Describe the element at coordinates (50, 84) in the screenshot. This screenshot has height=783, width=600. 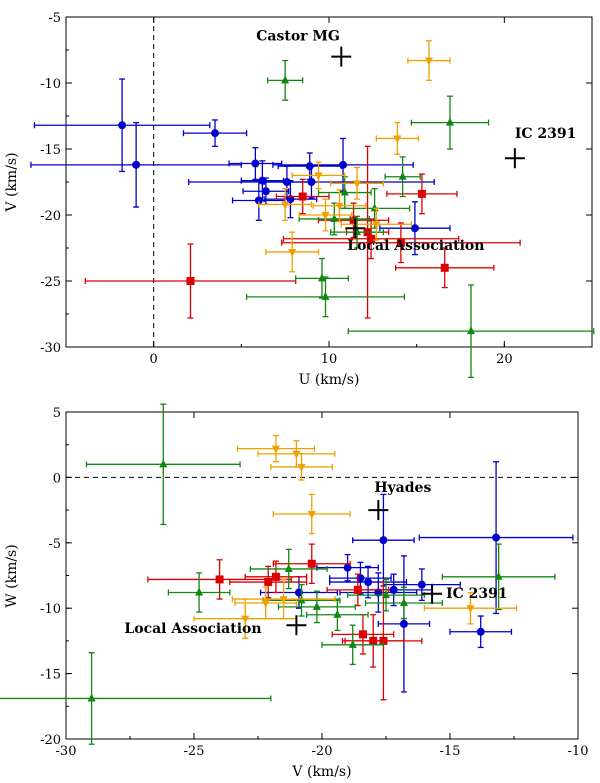
I see `y-tick-label: -10` at that location.